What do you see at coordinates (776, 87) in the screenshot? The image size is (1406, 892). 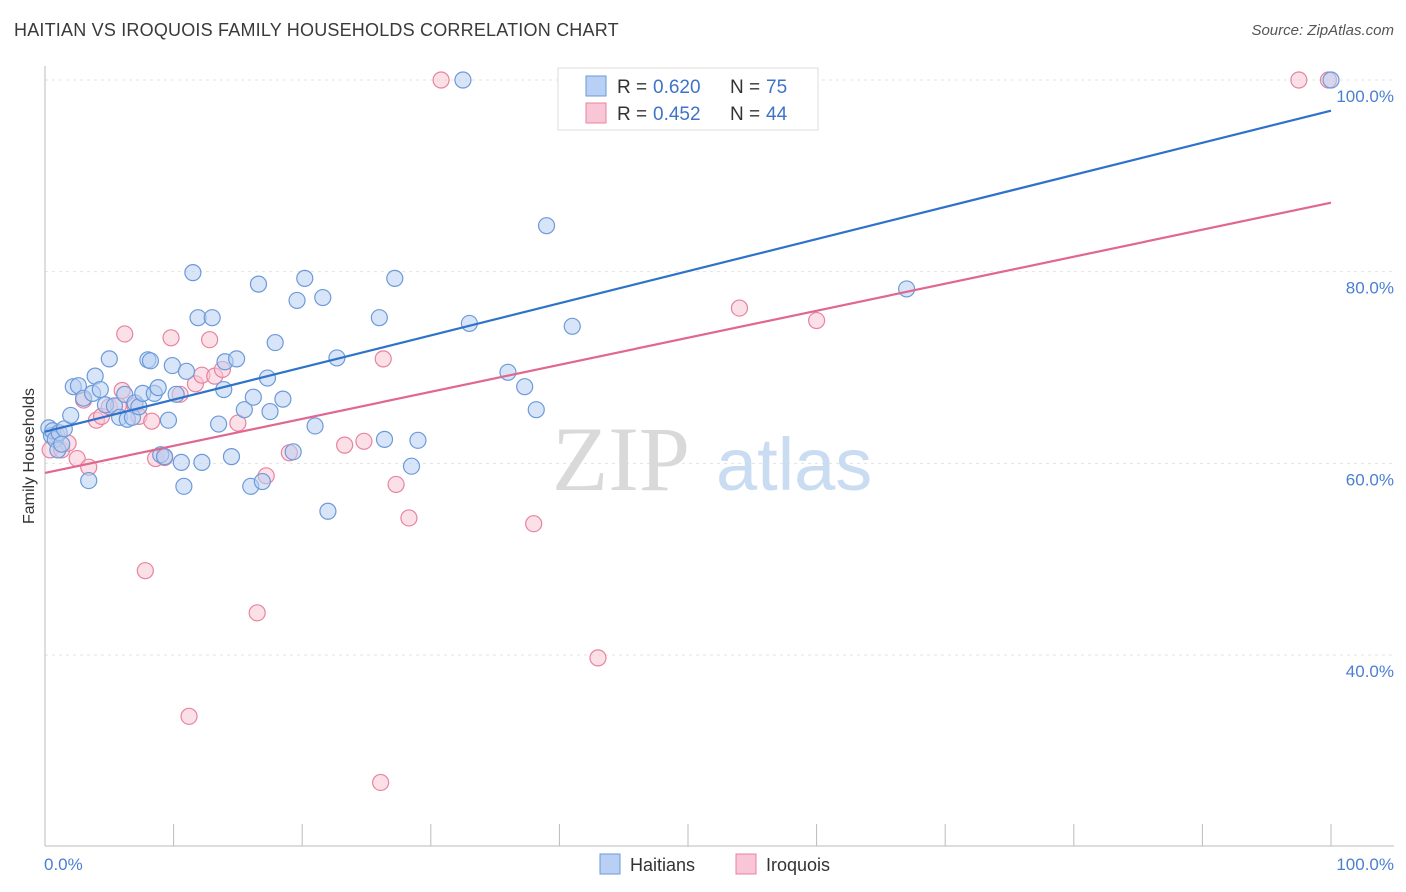 I see `stats-legend-n-value-haitians: 75` at bounding box center [776, 87].